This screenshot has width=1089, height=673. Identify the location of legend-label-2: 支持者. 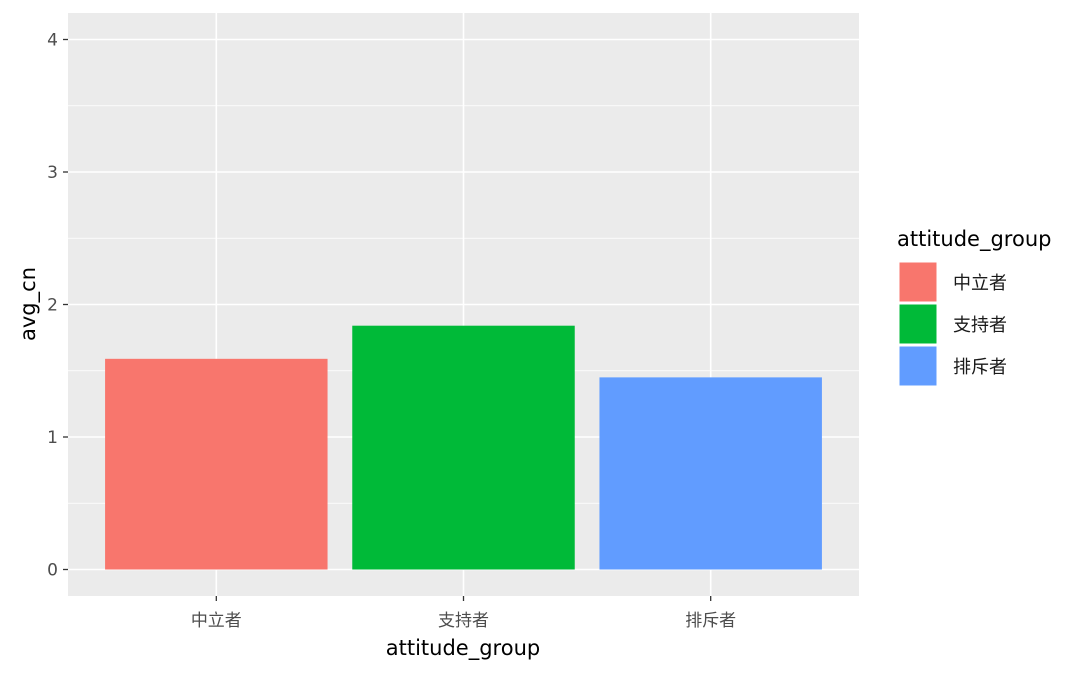
(980, 325).